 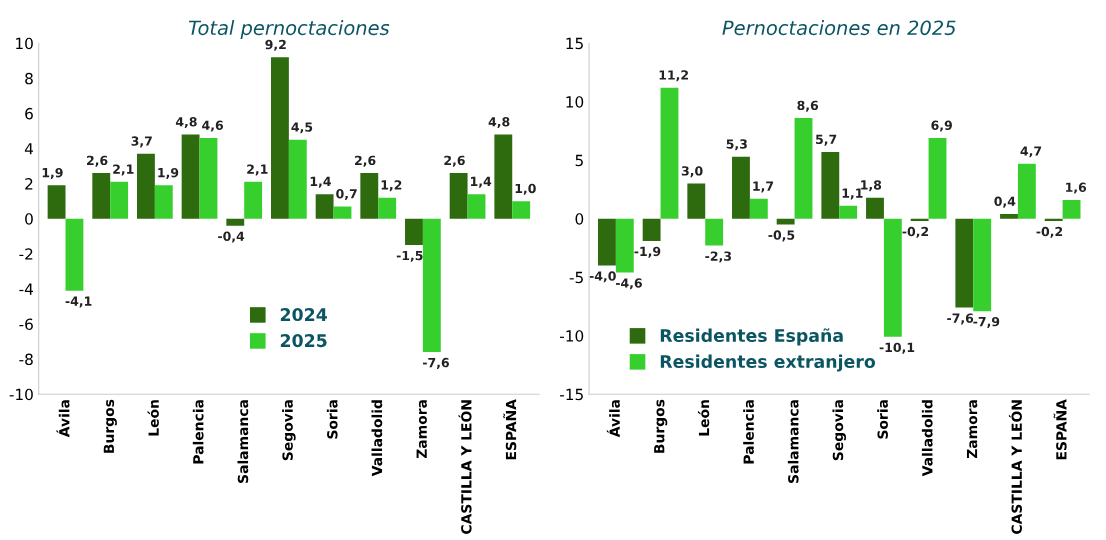 What do you see at coordinates (852, 194) in the screenshot?
I see `data-label: 1,1` at bounding box center [852, 194].